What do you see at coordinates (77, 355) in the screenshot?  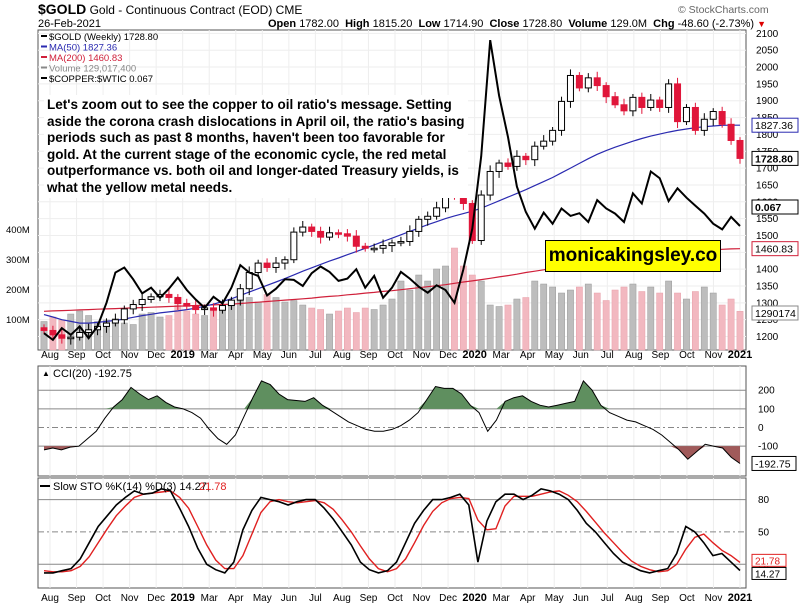 I see `x-tick-label: Sep` at bounding box center [77, 355].